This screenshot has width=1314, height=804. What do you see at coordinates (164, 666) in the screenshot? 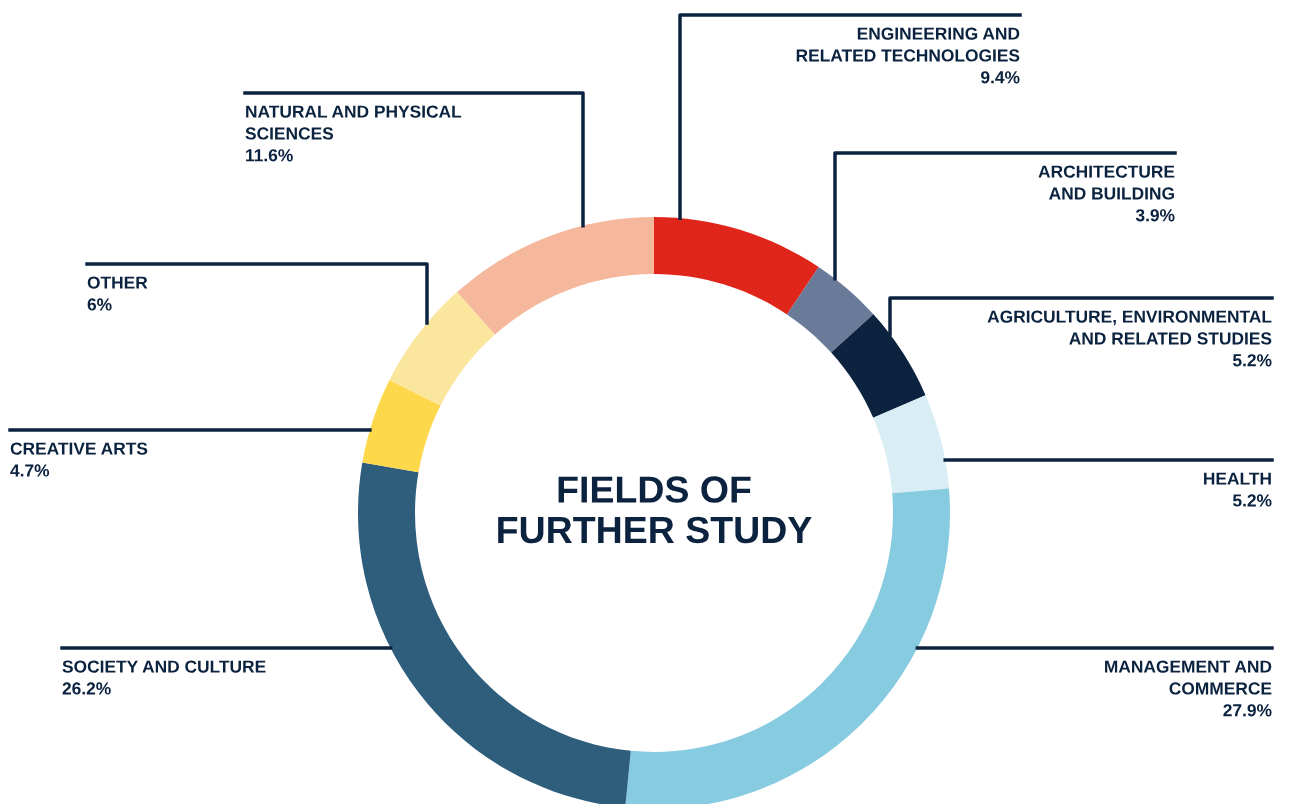
I see `slice-label: SOCIETY AND CULTURE` at bounding box center [164, 666].